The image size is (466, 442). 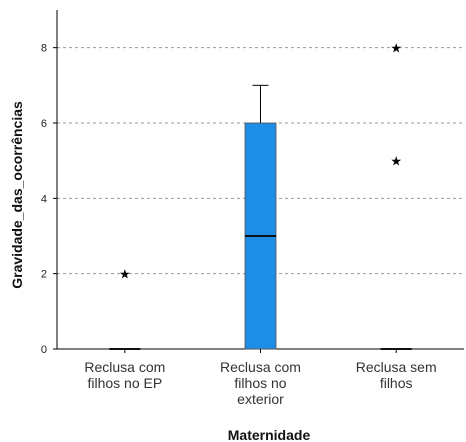 What do you see at coordinates (396, 367) in the screenshot?
I see `x-category-label-2-0: Reclusa sem` at bounding box center [396, 367].